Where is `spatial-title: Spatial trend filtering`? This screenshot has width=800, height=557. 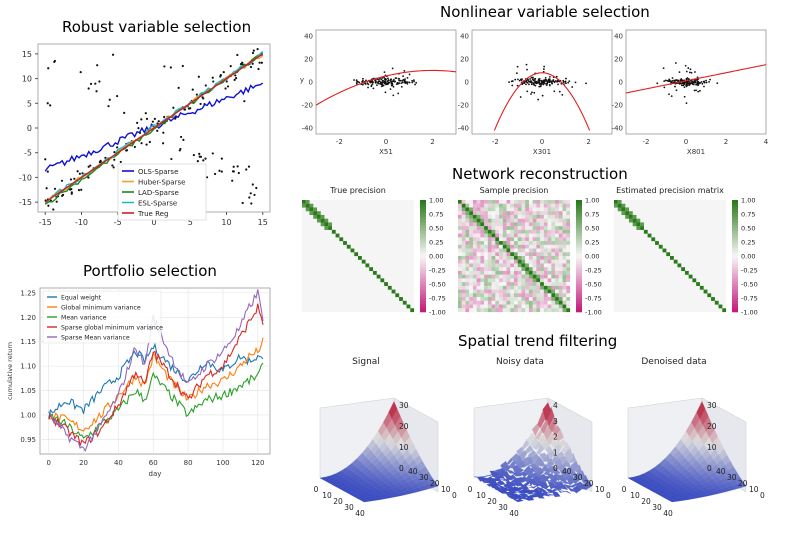 spatial-title: Spatial trend filtering is located at coordinates (538, 341).